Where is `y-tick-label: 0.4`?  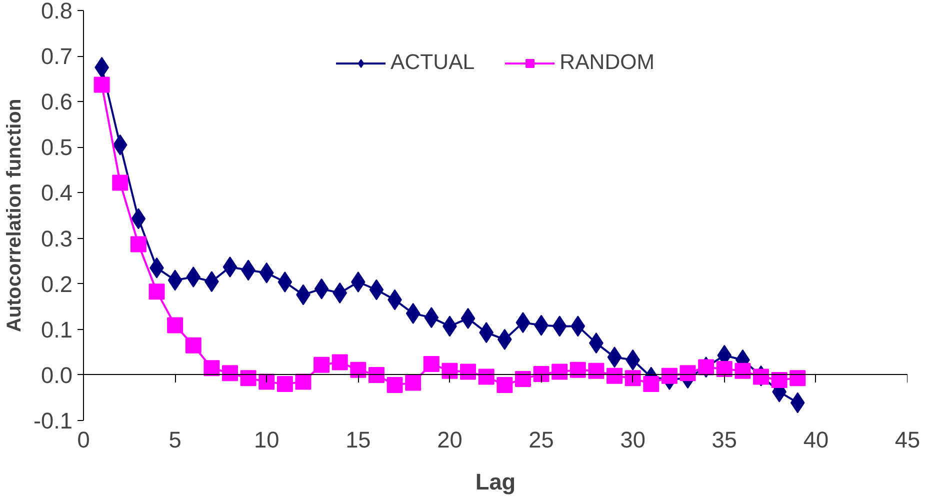
y-tick-label: 0.4 is located at coordinates (57, 193).